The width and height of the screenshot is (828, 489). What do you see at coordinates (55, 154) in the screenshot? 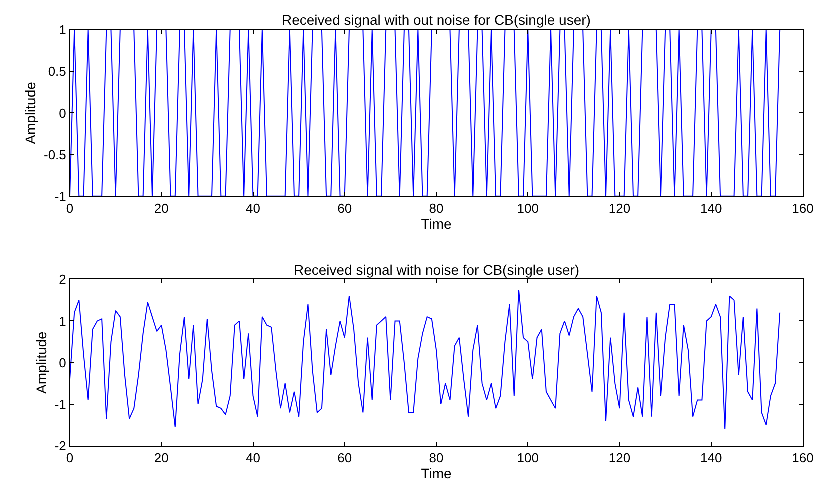
I see `y-tick-label: -0.5` at bounding box center [55, 154].